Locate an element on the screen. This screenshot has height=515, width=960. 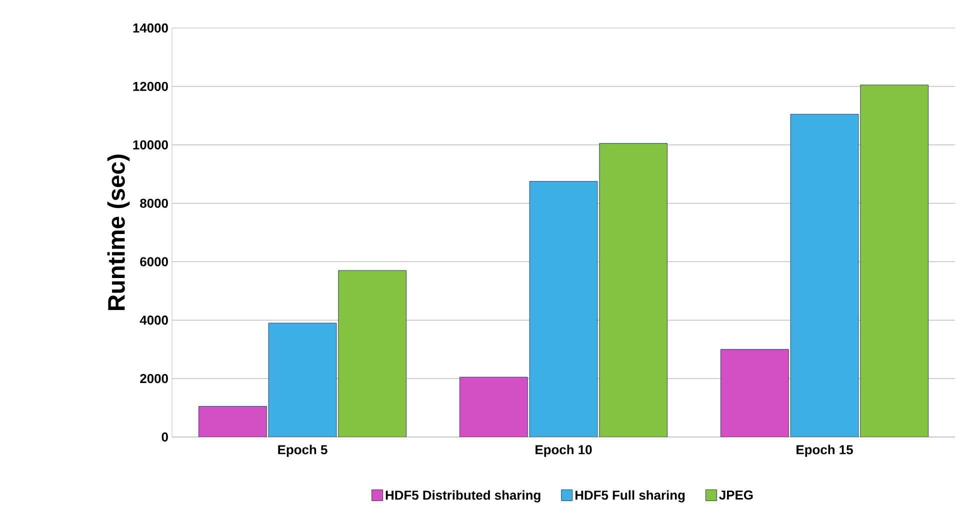
y-tick-label: 12000 is located at coordinates (150, 87).